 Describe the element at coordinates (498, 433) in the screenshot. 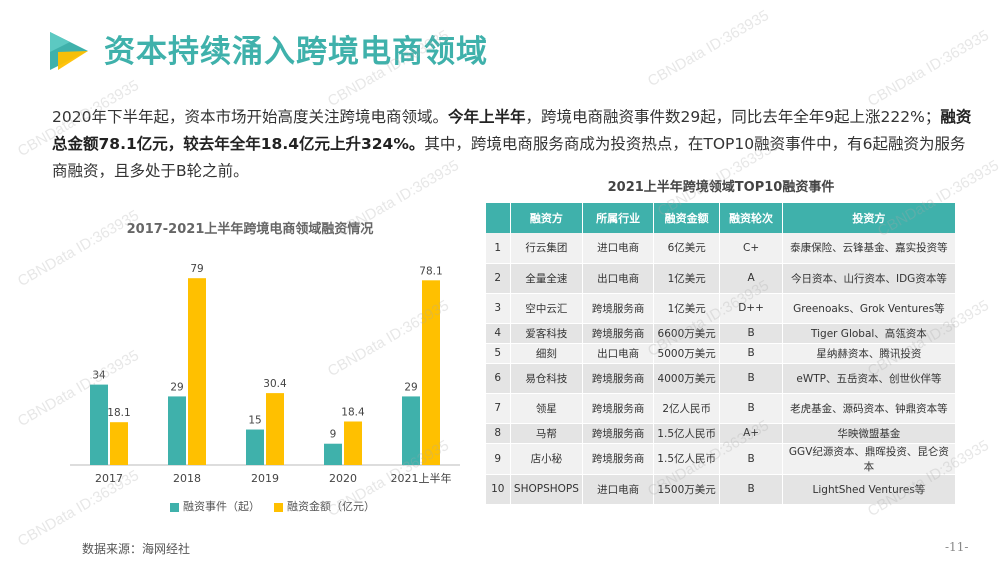

I see `table-cell: 8` at that location.